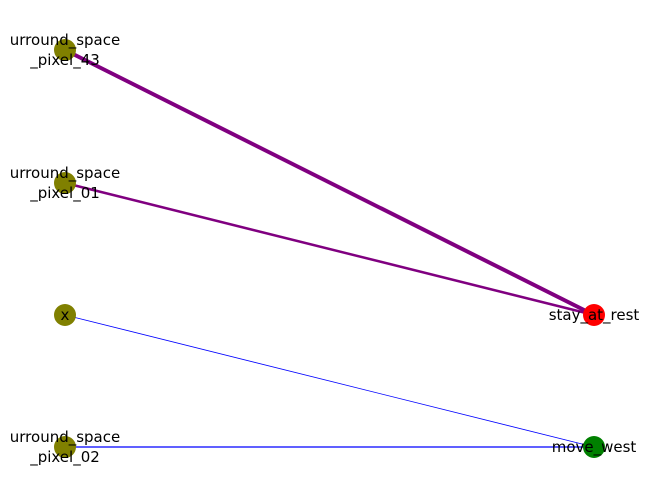  I want to click on node-label-n1: urround_space _pixel_43, so click(65, 50).